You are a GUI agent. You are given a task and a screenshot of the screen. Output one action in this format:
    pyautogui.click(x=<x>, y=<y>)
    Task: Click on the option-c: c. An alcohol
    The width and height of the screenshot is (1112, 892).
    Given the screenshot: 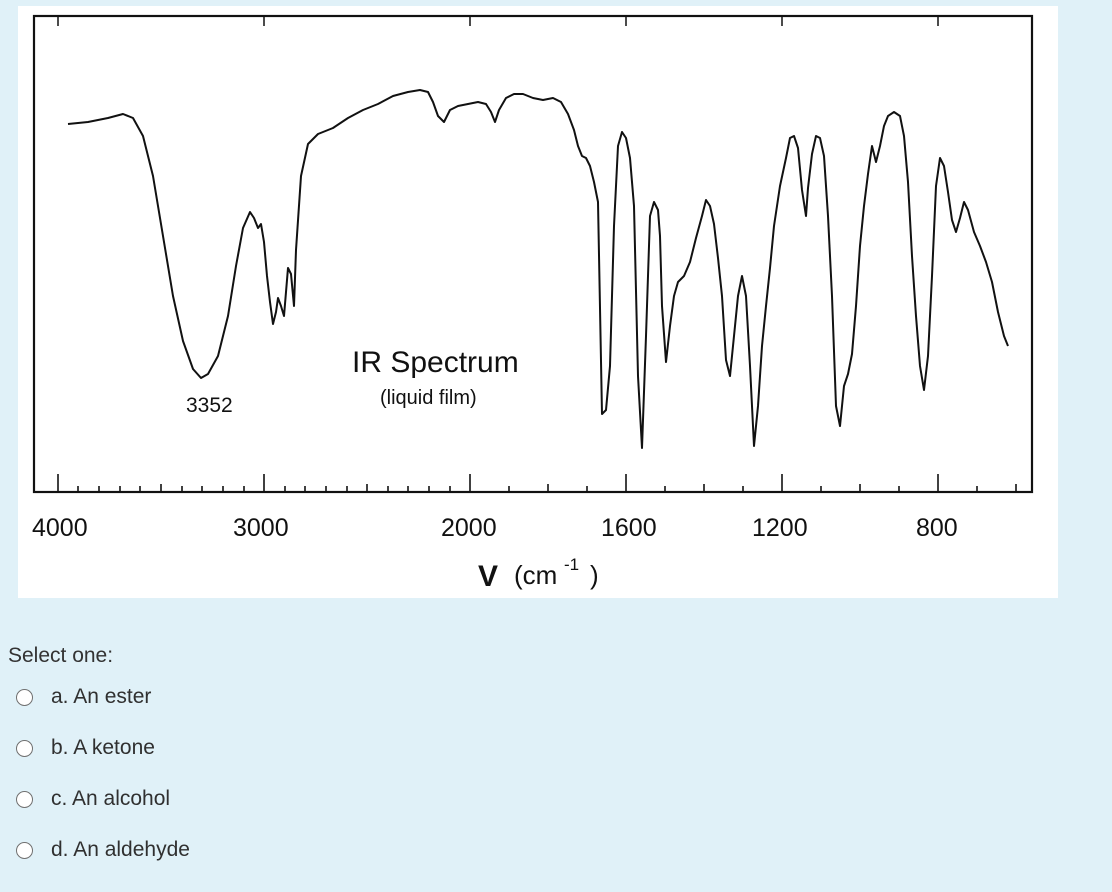 What is the action you would take?
    pyautogui.click(x=103, y=799)
    